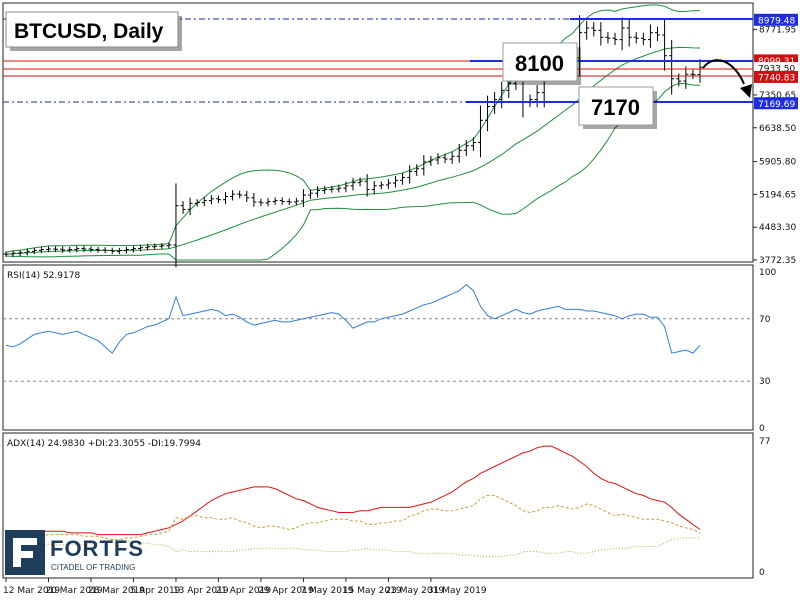 The width and height of the screenshot is (800, 600). I want to click on price-y-tick-label: 3772.35, so click(777, 261).